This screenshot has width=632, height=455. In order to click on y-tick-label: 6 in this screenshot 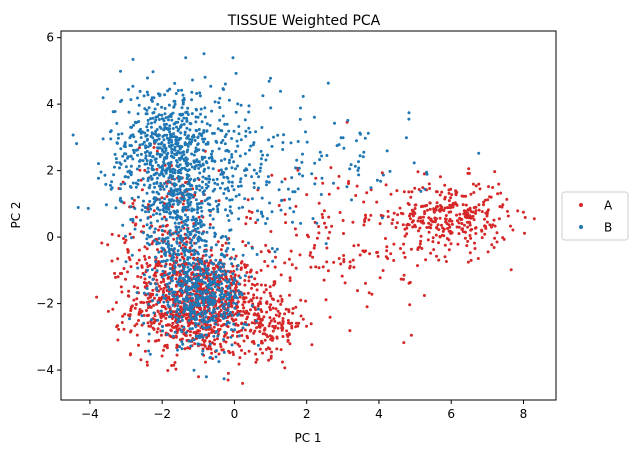, I will do `click(50, 38)`.